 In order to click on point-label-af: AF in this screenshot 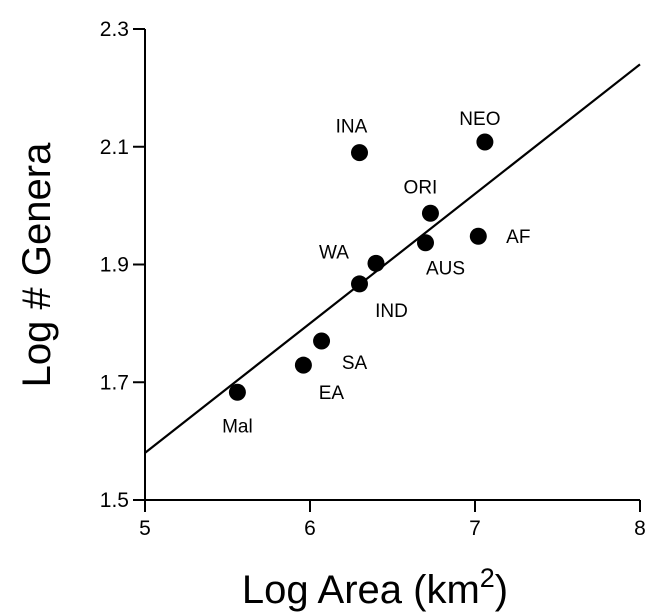, I will do `click(518, 237)`.